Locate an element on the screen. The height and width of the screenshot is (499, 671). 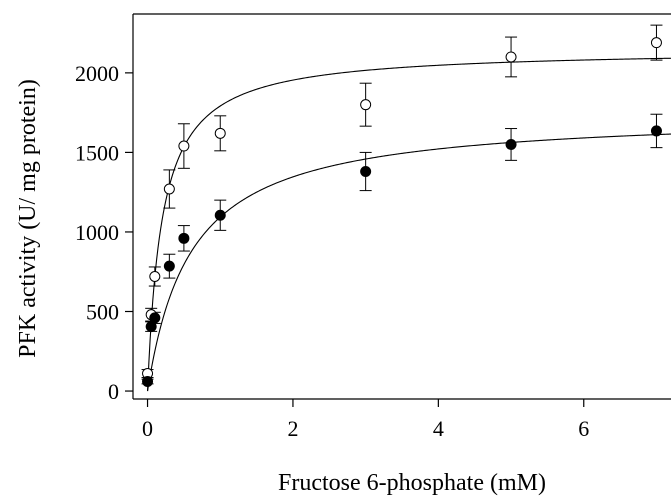
y-tick-label: 1000 is located at coordinates (97, 232).